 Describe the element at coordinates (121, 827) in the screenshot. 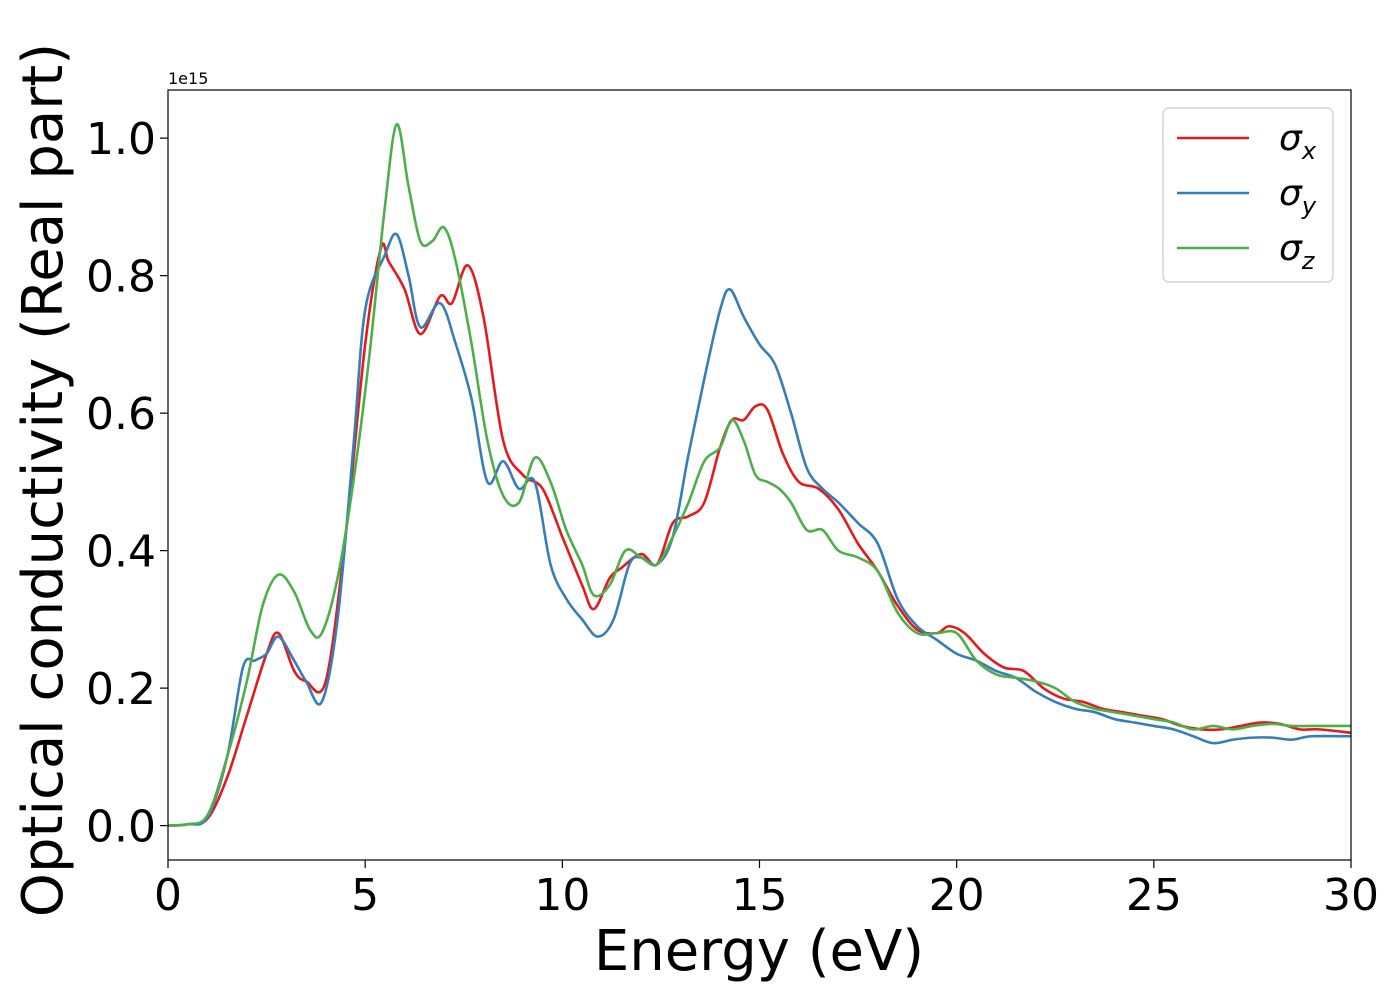

I see `y-tick-label: 0.0` at that location.